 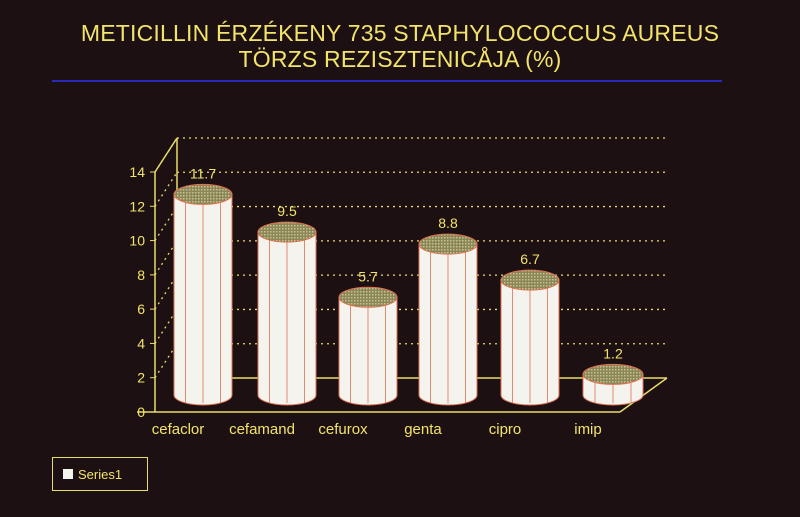 I want to click on bar-top-cefaclor, so click(x=203, y=194).